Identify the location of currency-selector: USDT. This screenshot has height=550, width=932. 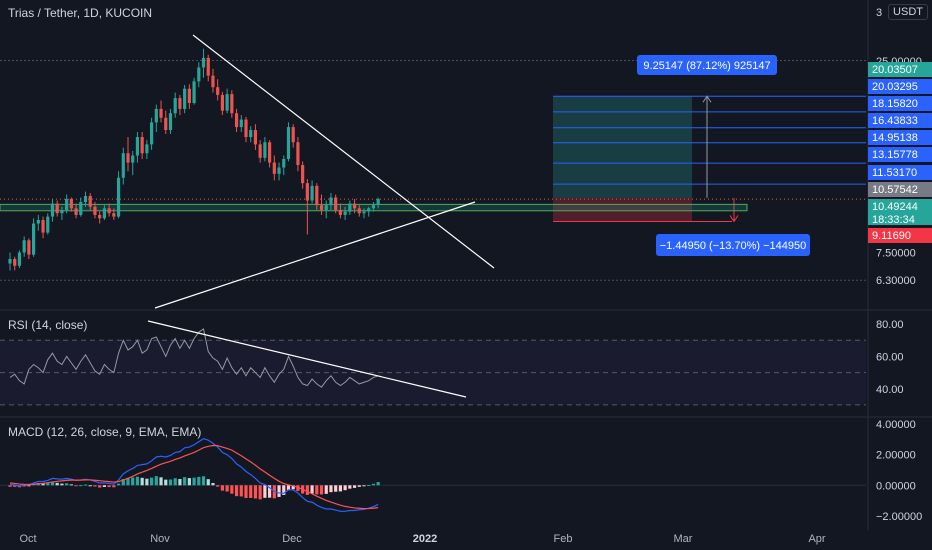
(908, 12).